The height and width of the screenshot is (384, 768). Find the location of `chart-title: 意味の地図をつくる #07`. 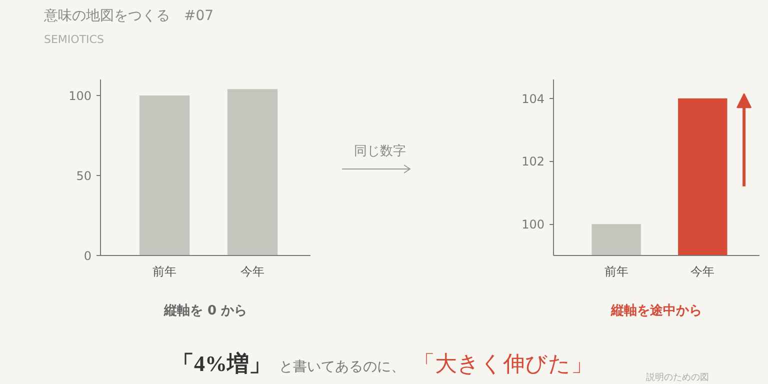

chart-title: 意味の地図をつくる #07 is located at coordinates (129, 16).